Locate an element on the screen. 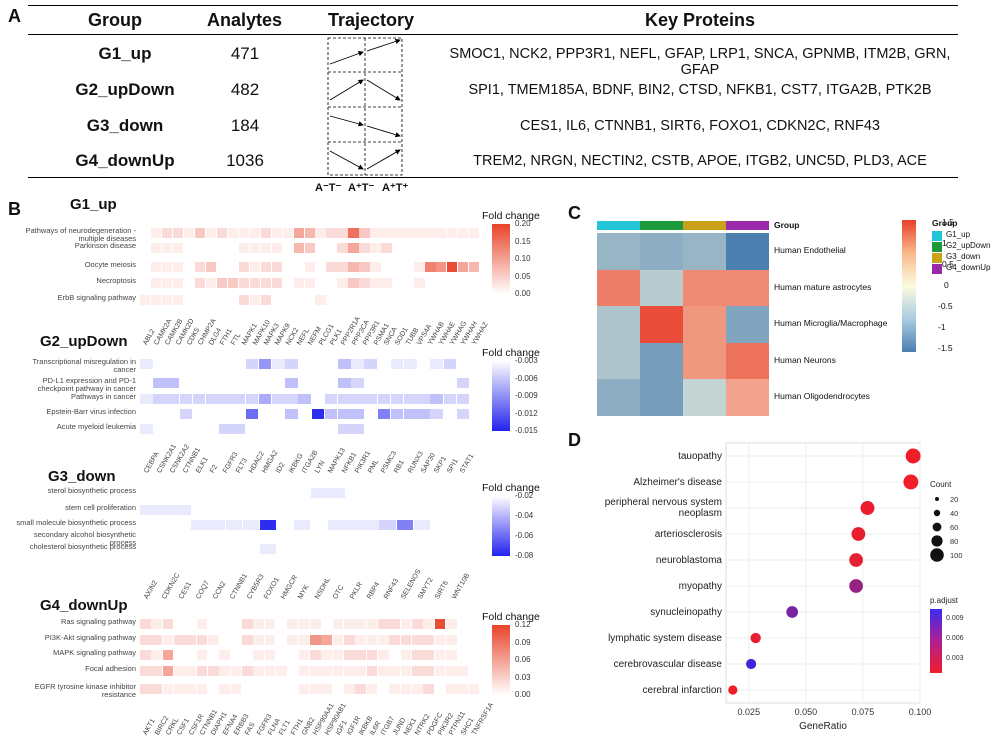 This screenshot has width=1000, height=738. padjust-colorbar is located at coordinates (936, 641).